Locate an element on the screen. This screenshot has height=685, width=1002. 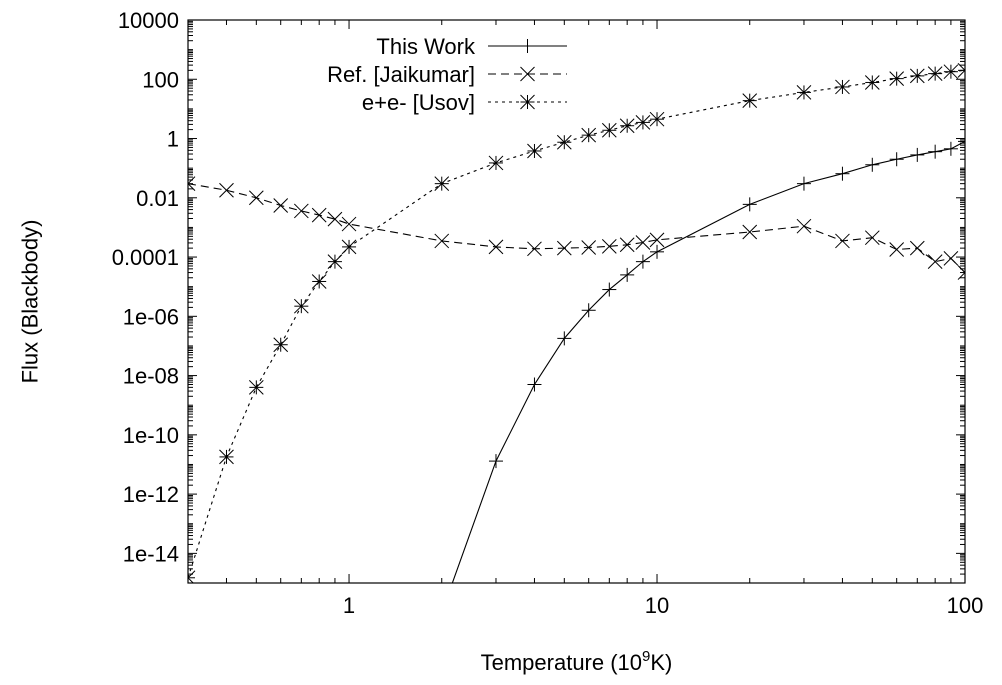
y-tick-label: 1e-06 is located at coordinates (151, 316).